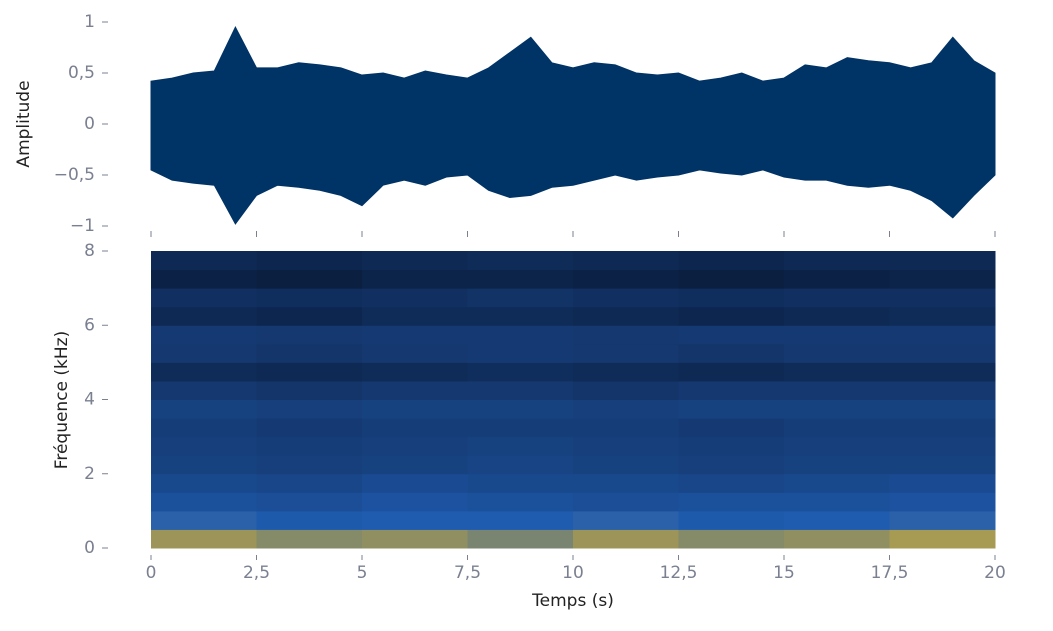 The width and height of the screenshot is (1053, 631). Describe the element at coordinates (62, 400) in the screenshot. I see `y-axis-label: Fréquence (kHz)` at that location.